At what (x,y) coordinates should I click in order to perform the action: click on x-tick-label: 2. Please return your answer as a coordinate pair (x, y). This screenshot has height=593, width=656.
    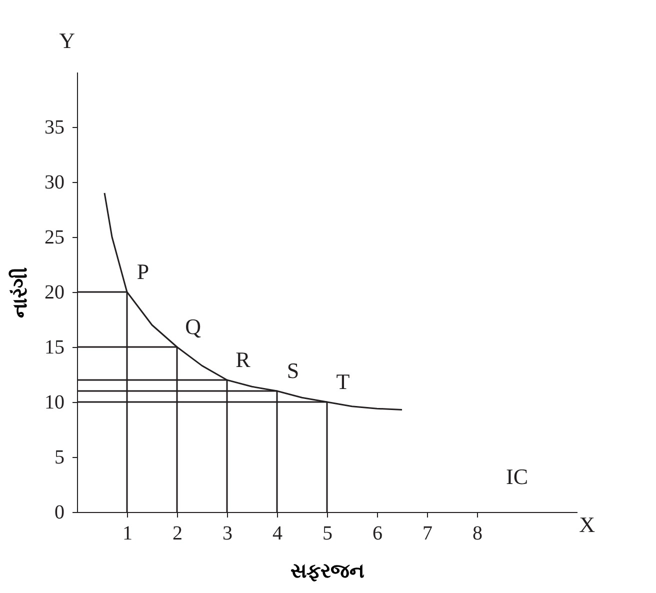
    Looking at the image, I should click on (177, 533).